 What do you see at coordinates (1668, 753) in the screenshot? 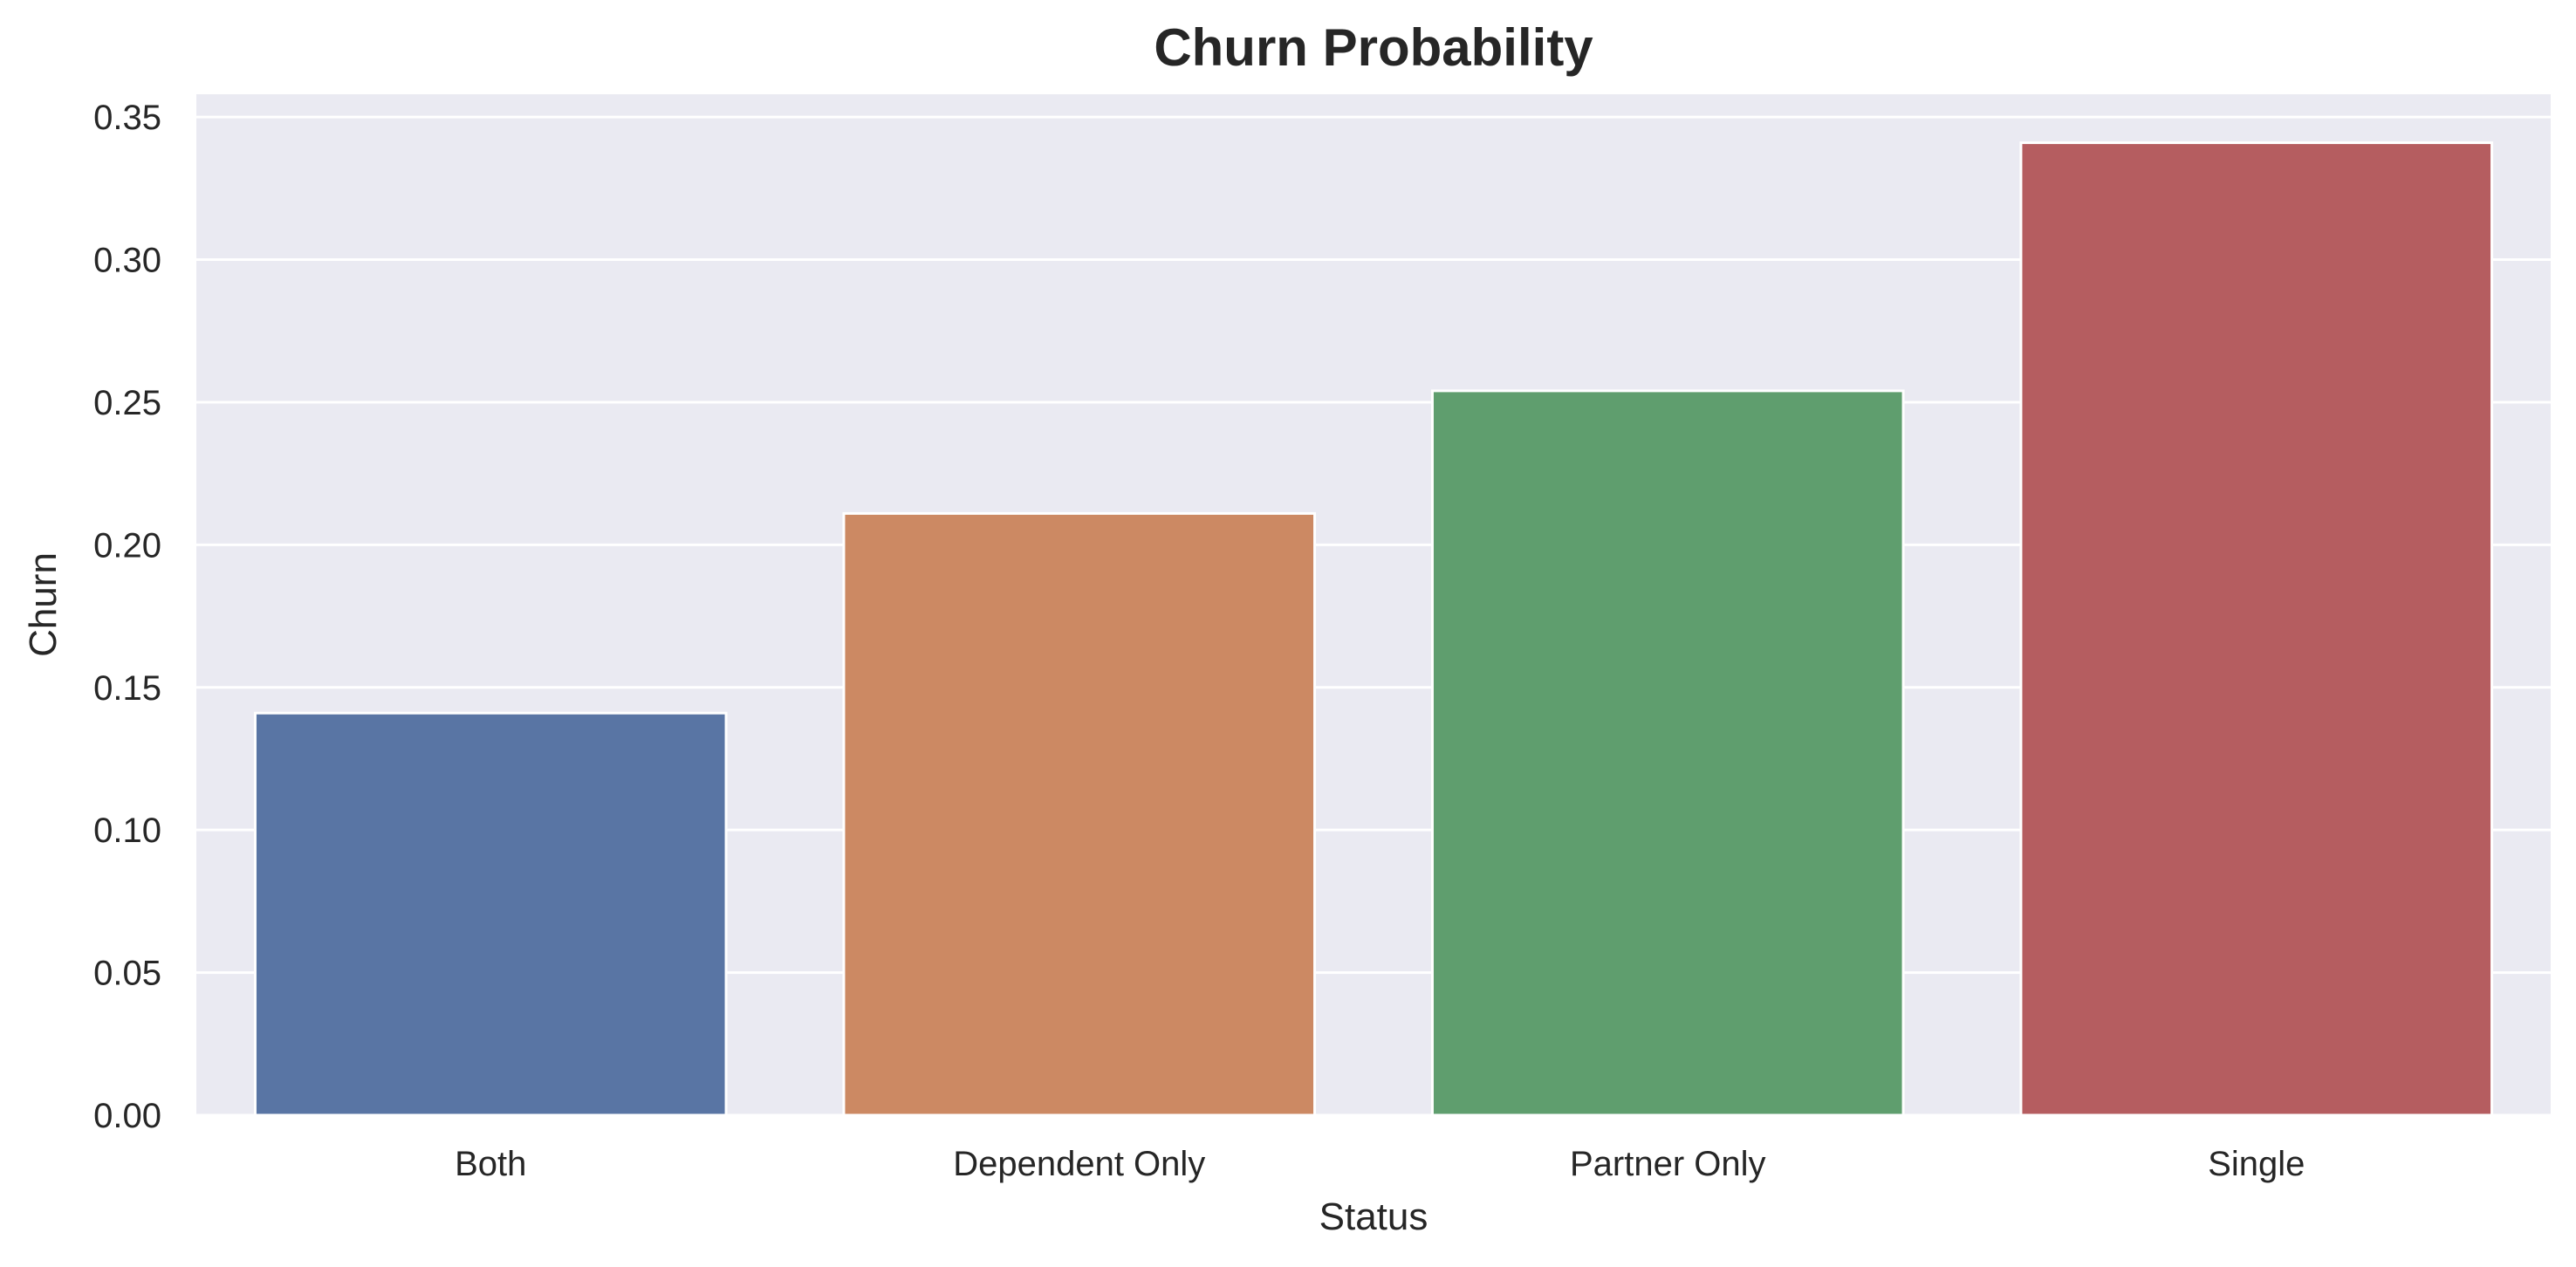
I see `bar-partner-only` at bounding box center [1668, 753].